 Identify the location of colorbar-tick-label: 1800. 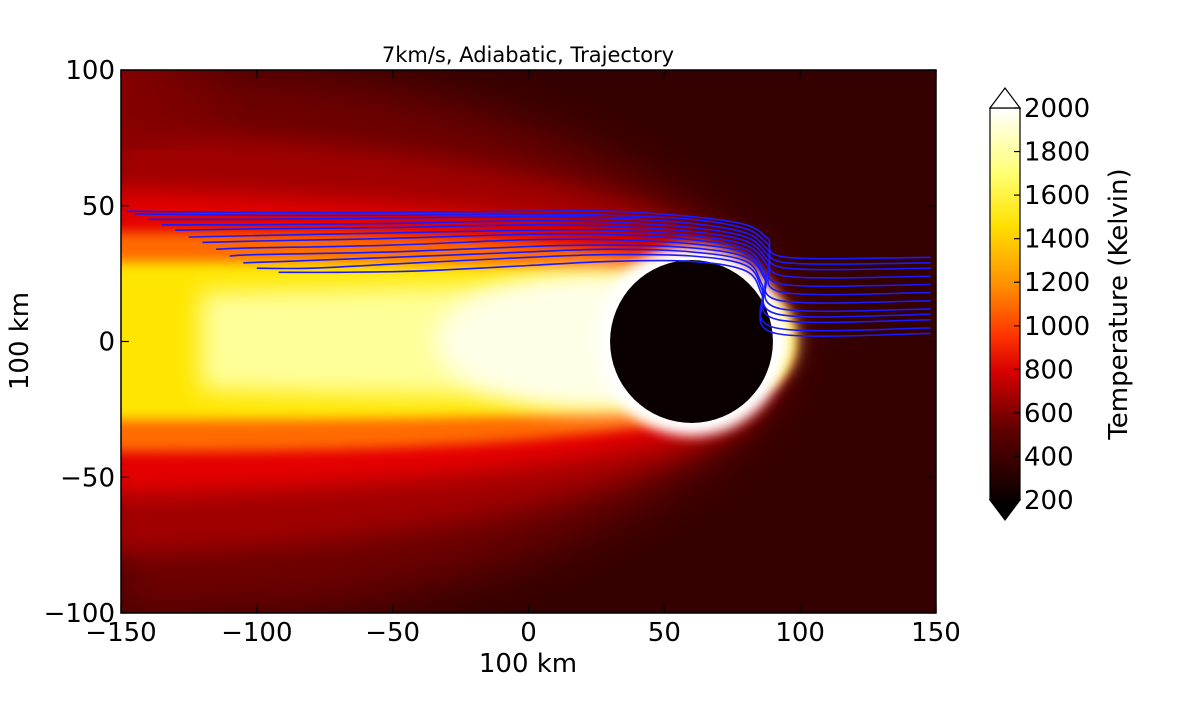
(1057, 153).